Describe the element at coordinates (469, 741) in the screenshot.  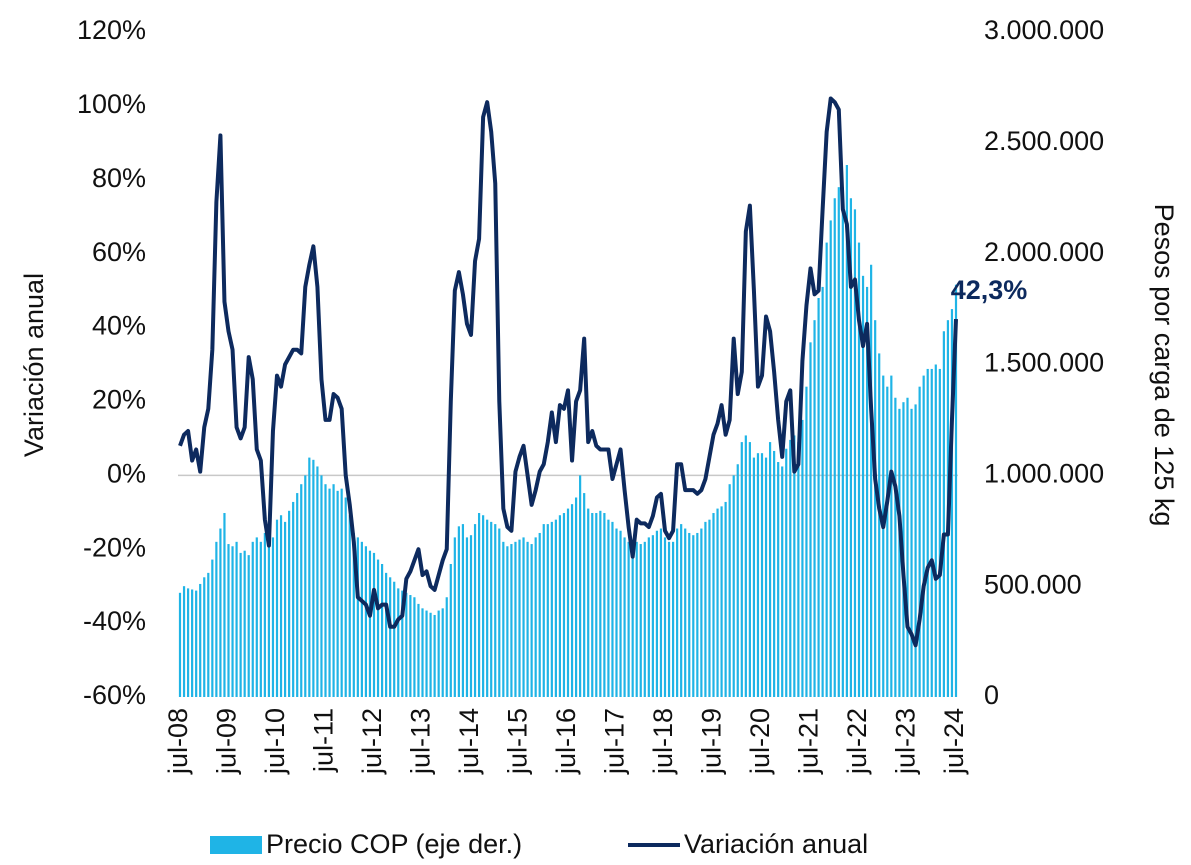
I see `x-tick-label: jul-14` at that location.